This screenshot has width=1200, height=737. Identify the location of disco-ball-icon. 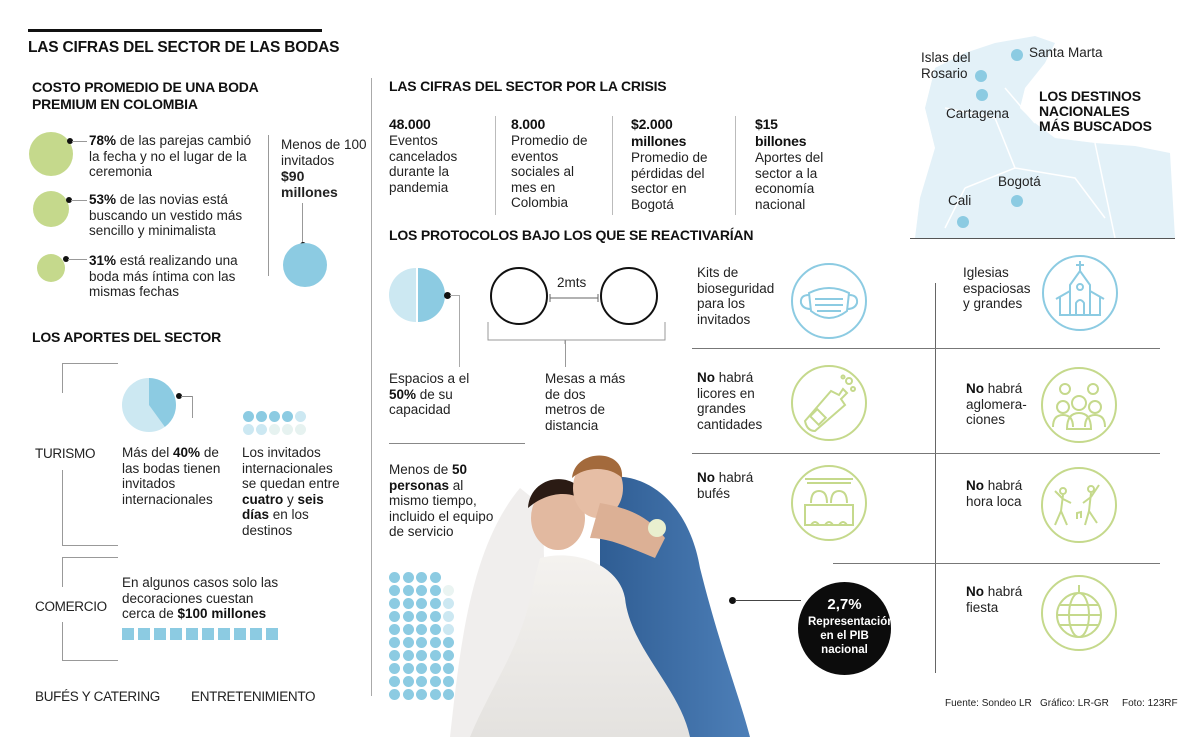
(1079, 613).